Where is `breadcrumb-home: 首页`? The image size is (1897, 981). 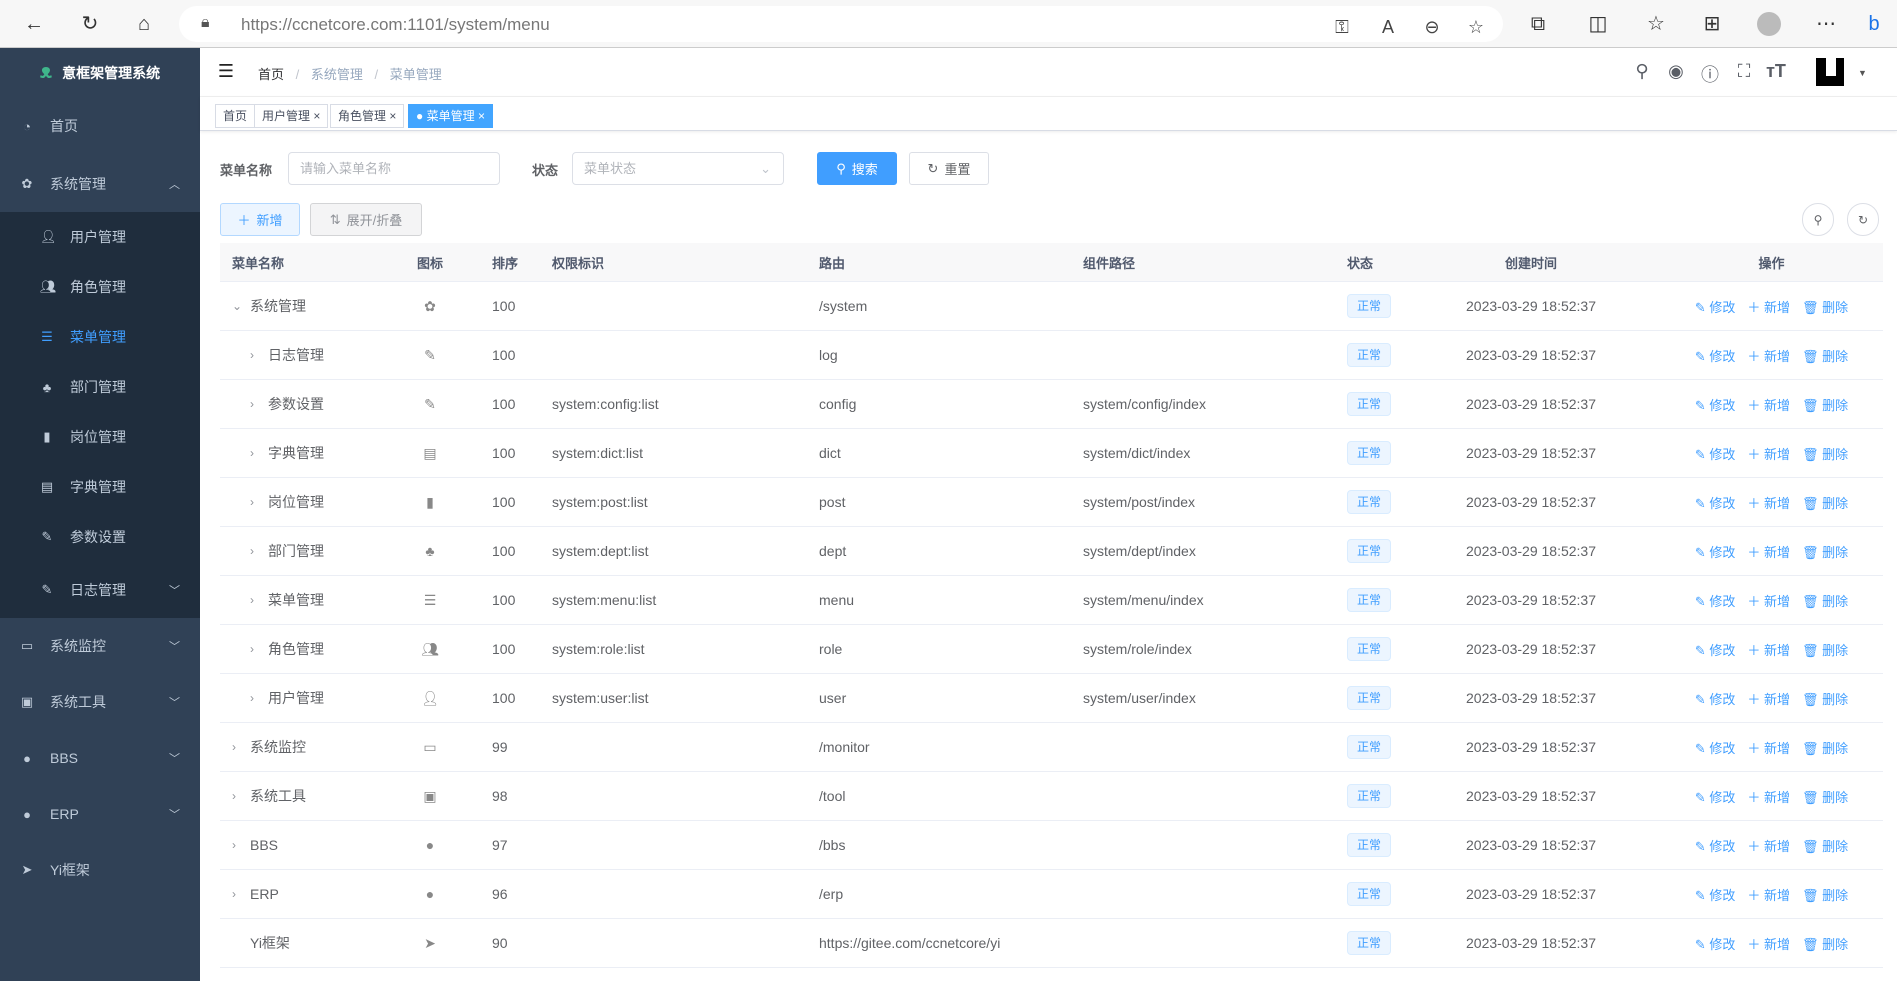 breadcrumb-home: 首页 is located at coordinates (271, 74).